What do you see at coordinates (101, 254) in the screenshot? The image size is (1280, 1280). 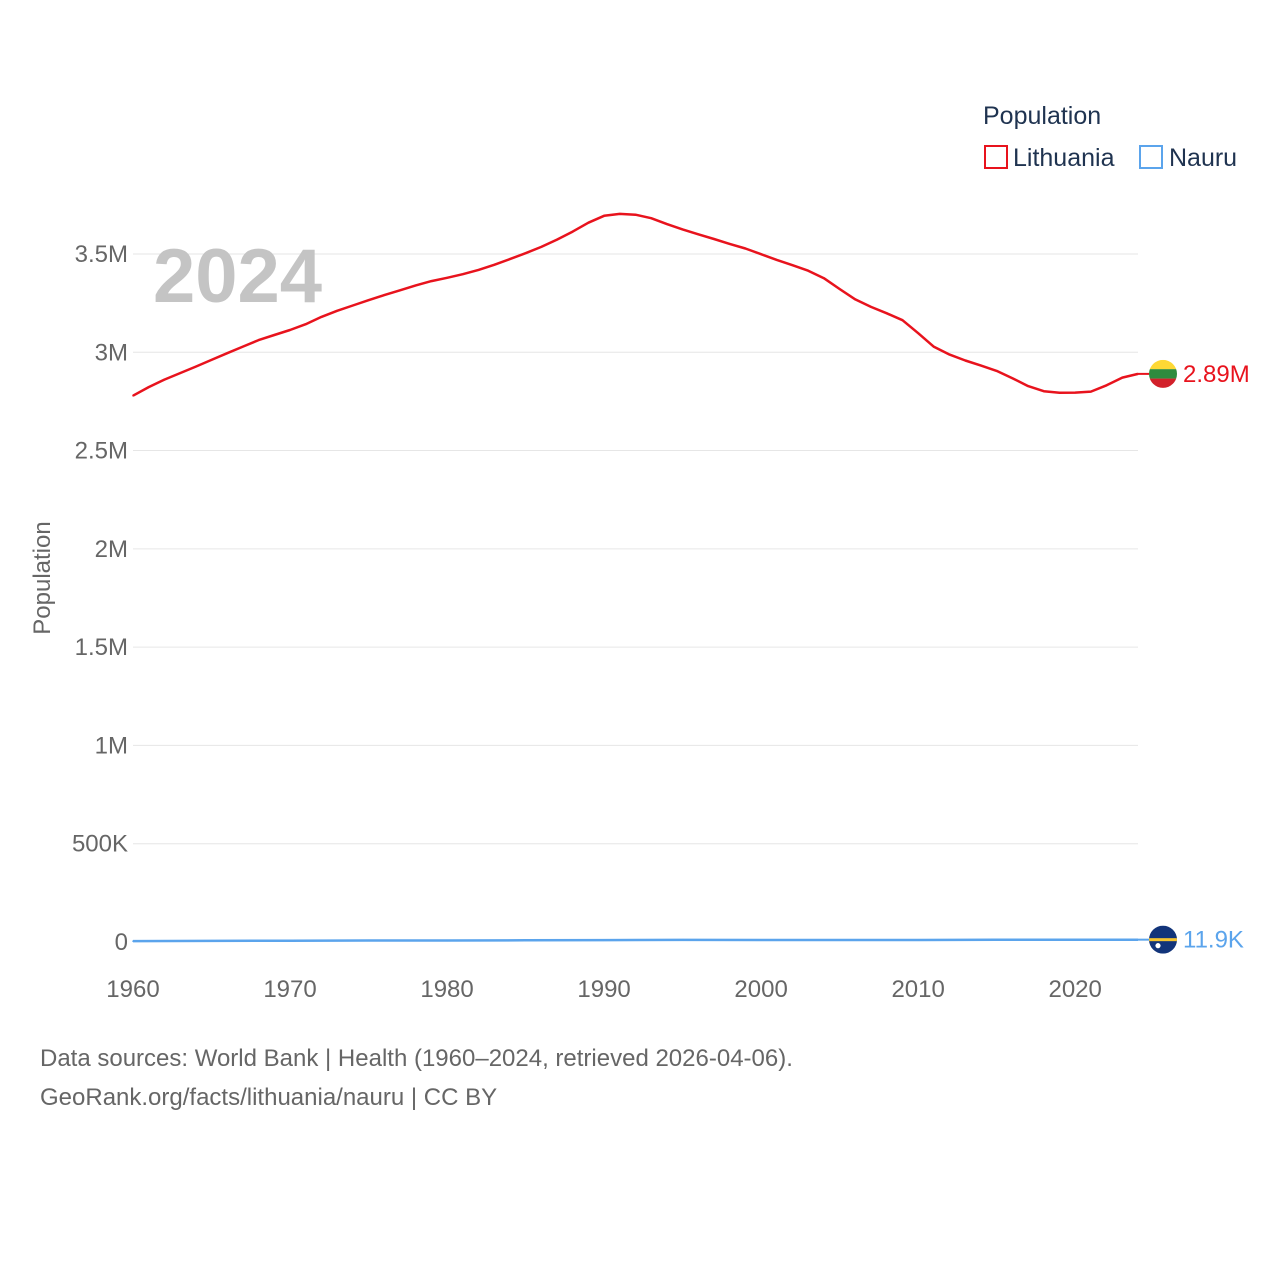 I see `y-tick-label: 3.5M` at bounding box center [101, 254].